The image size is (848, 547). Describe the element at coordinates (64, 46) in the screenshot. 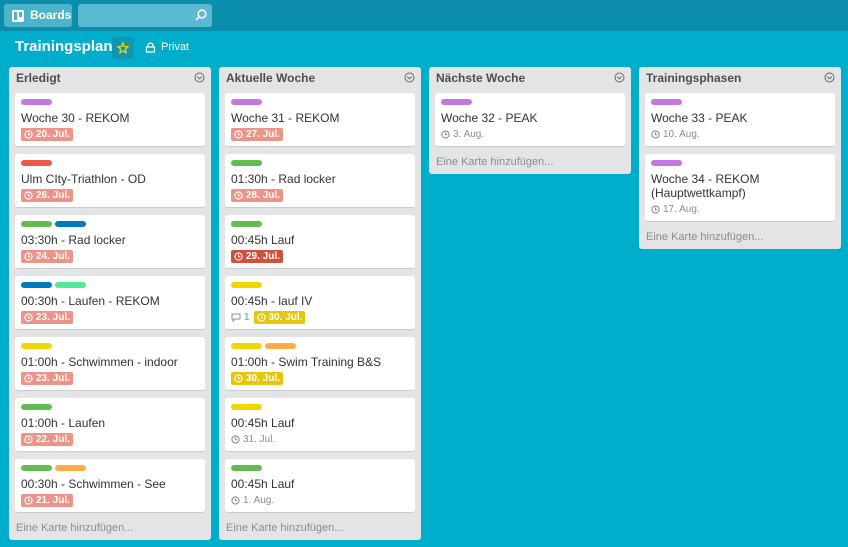

I see `board-title: Trainingsplan` at that location.